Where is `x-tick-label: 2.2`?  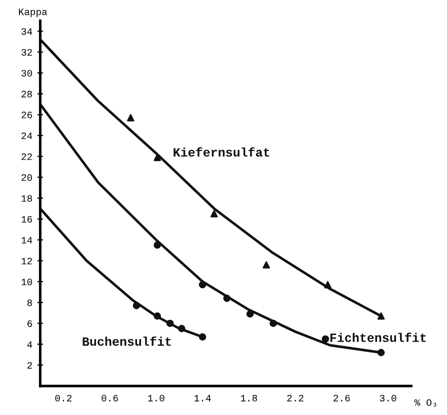
x-tick-label: 2.2 is located at coordinates (295, 398).